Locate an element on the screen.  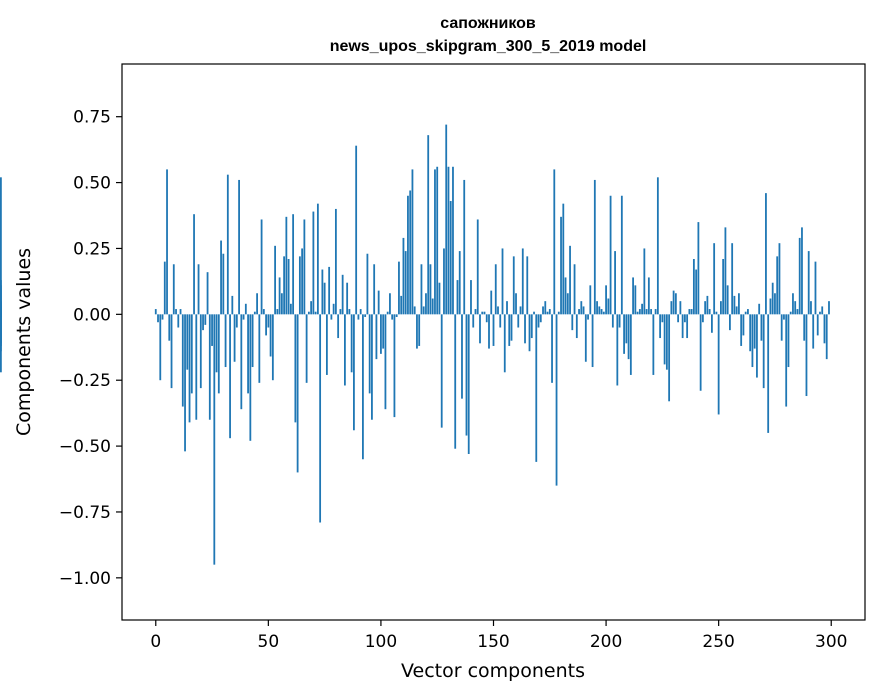
x-tick-label: 0 is located at coordinates (155, 642).